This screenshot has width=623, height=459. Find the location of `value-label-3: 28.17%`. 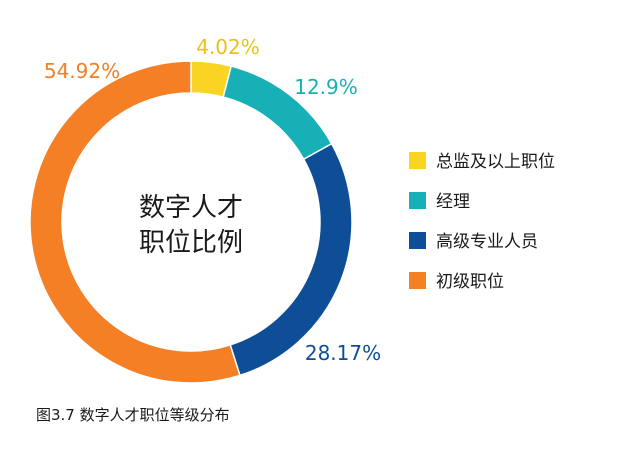

value-label-3: 28.17% is located at coordinates (343, 353).